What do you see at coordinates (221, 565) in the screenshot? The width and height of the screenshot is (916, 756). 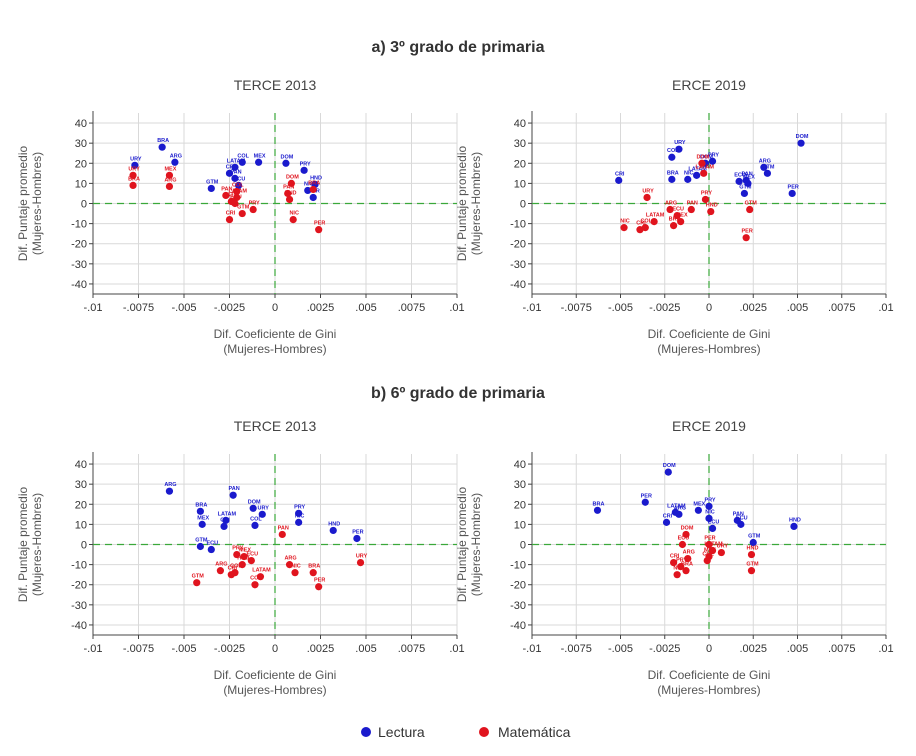 I see `data-label-matematica: ARG` at bounding box center [221, 565].